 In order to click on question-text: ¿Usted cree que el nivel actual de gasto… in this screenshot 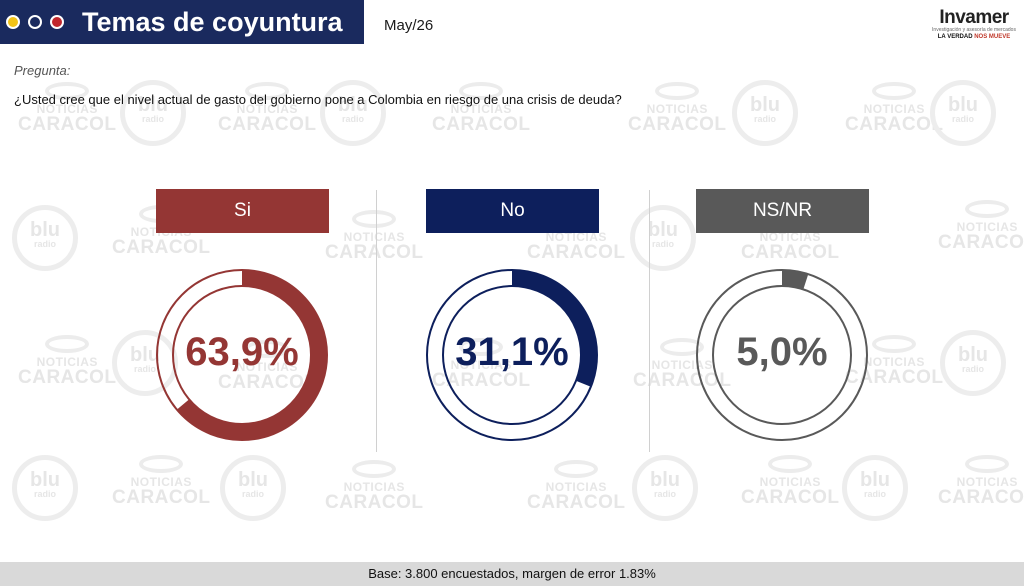, I will do `click(318, 99)`.